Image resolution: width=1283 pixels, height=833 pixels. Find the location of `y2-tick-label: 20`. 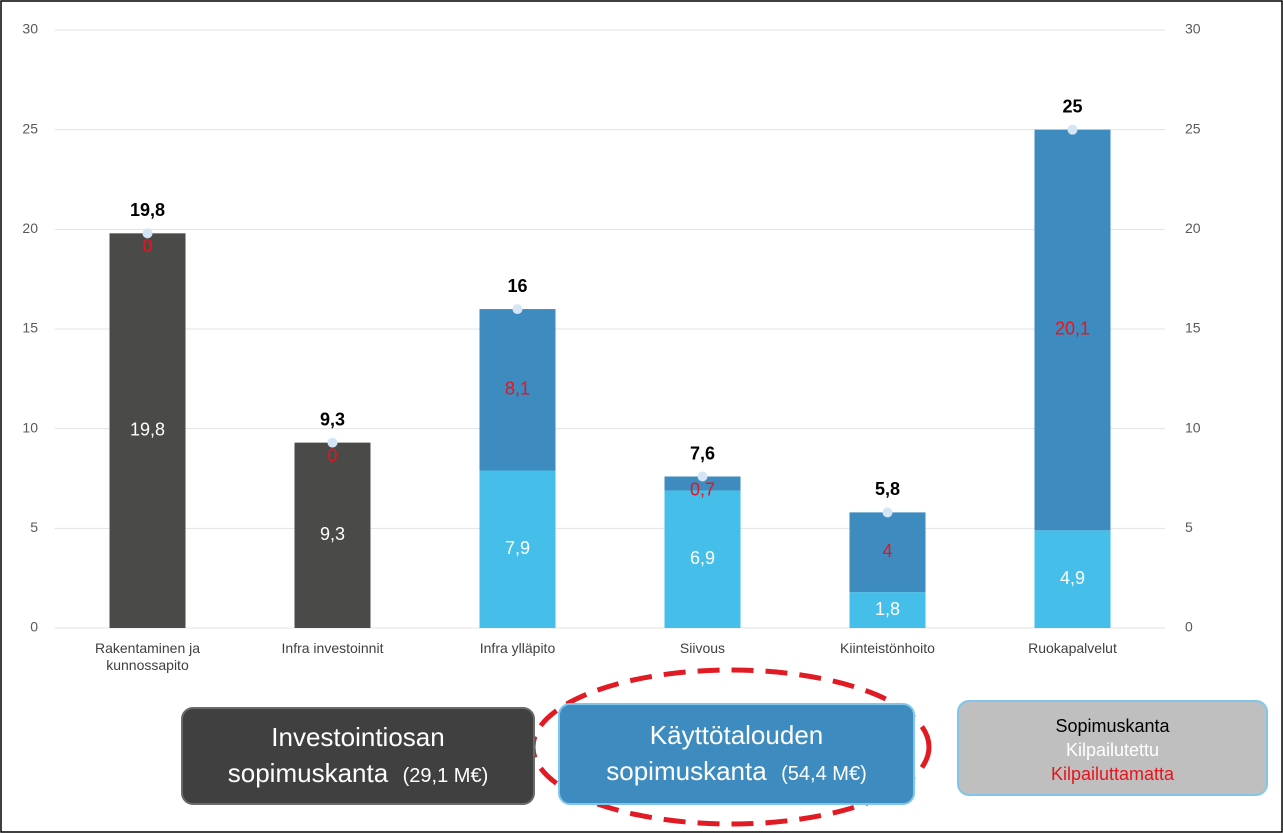

y2-tick-label: 20 is located at coordinates (1193, 228).